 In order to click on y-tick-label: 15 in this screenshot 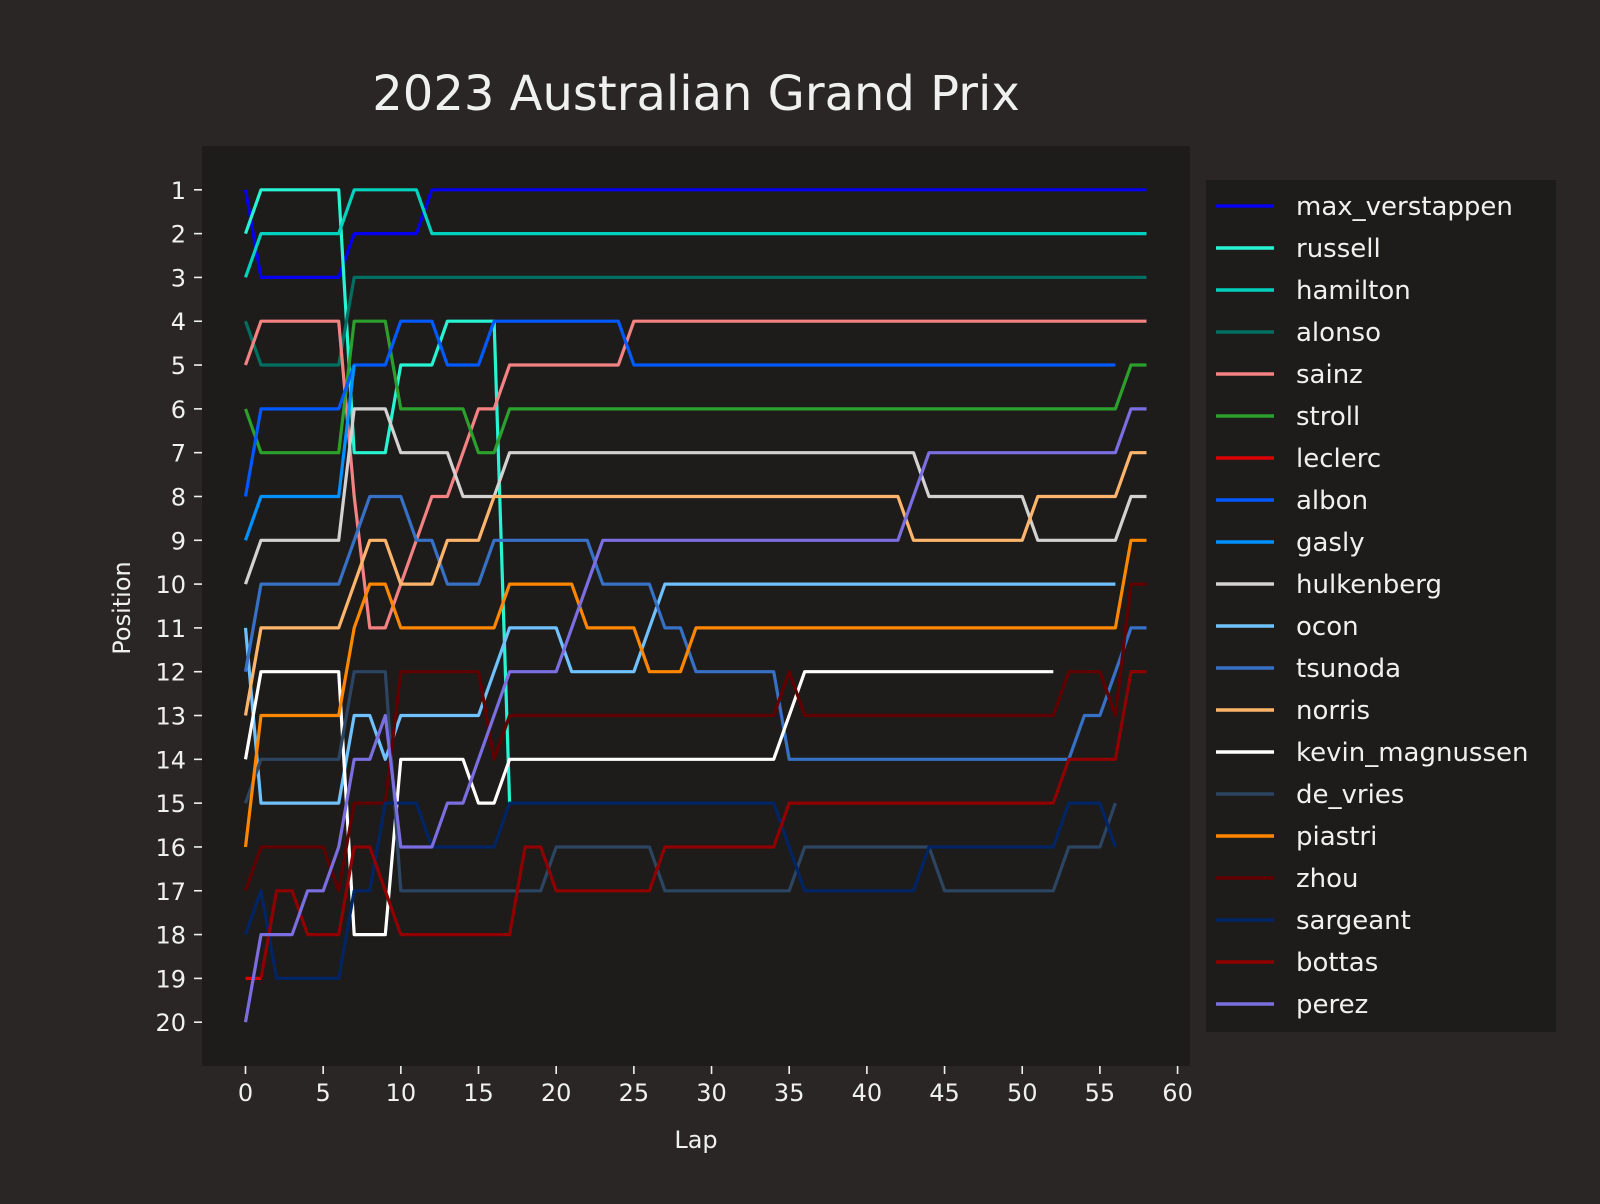, I will do `click(170, 804)`.